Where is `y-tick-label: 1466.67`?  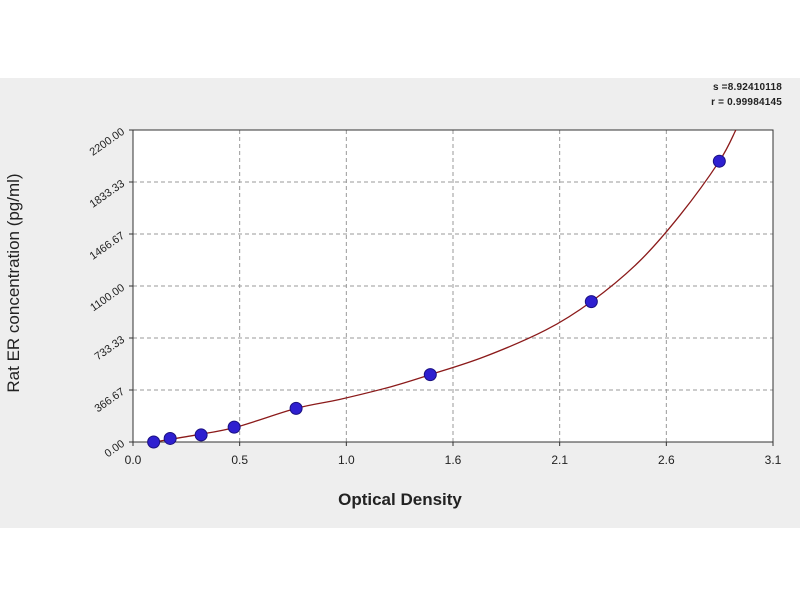
y-tick-label: 1466.67 is located at coordinates (107, 246).